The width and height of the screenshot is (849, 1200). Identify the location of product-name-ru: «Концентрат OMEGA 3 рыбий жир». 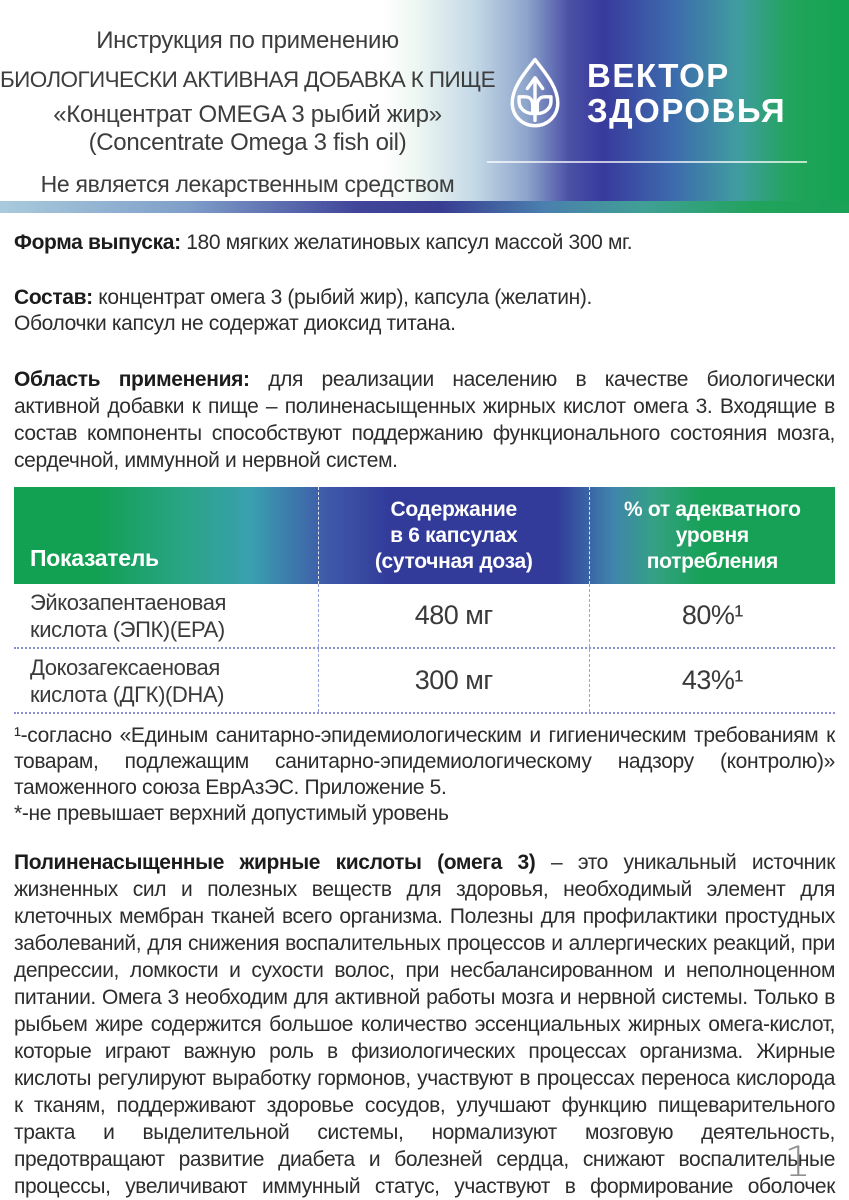
(247, 114).